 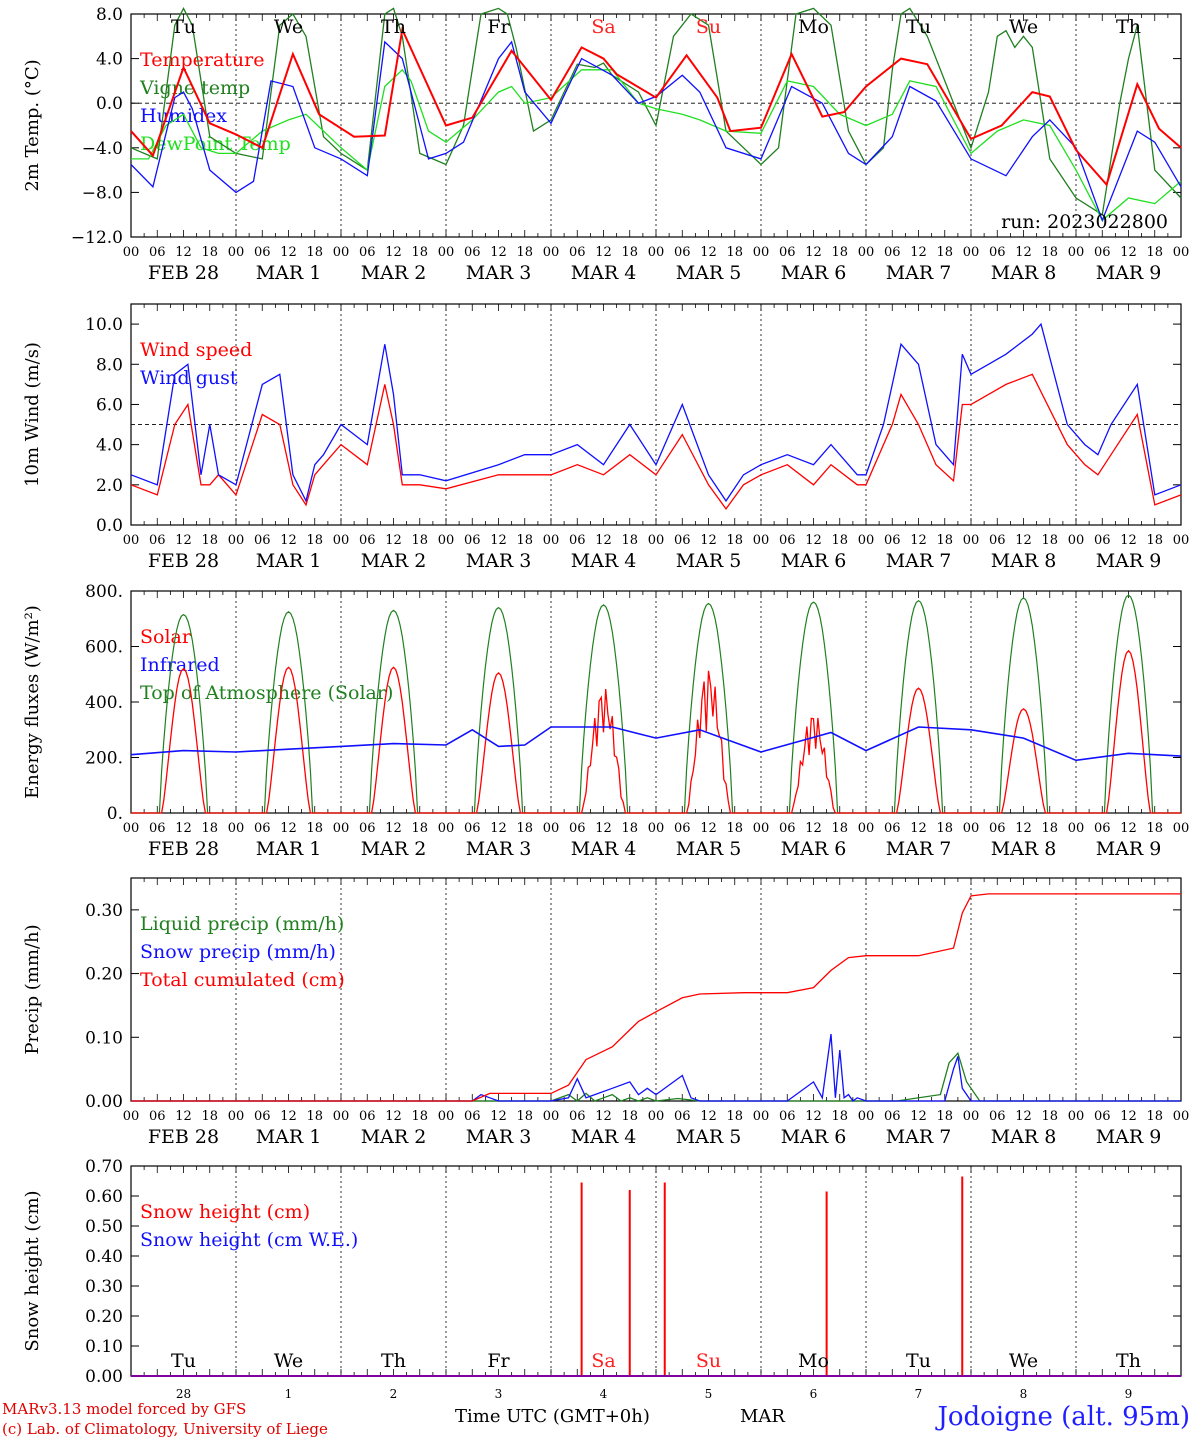 What do you see at coordinates (918, 27) in the screenshot?
I see `weekday-label: Tu` at bounding box center [918, 27].